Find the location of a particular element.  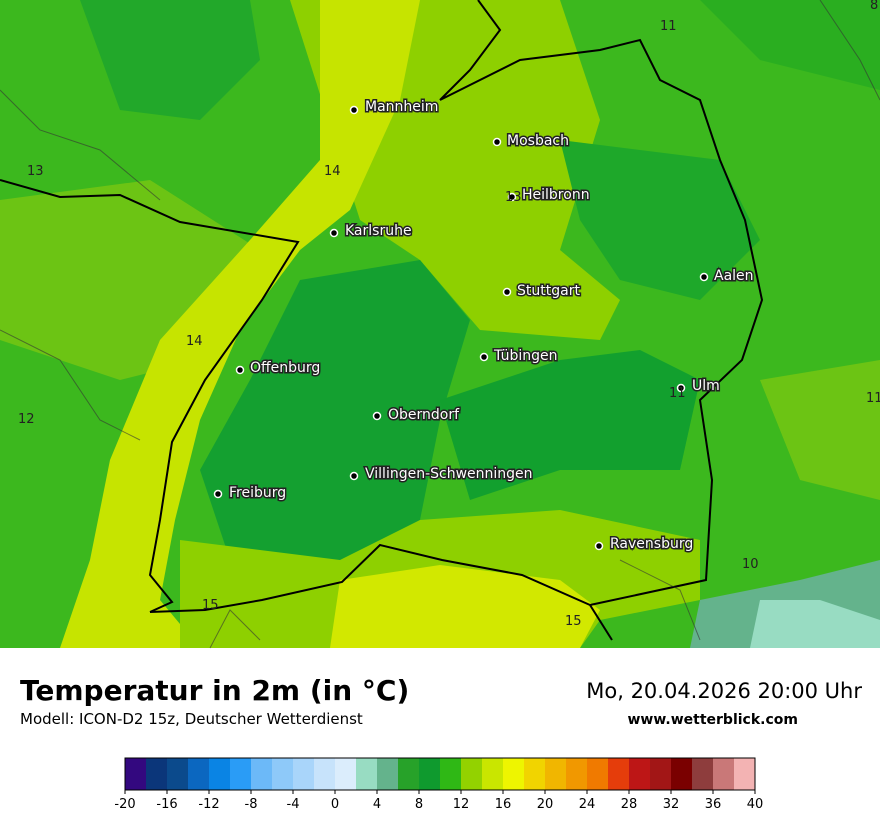

colorbar-tick-label: -12 is located at coordinates (208, 804).